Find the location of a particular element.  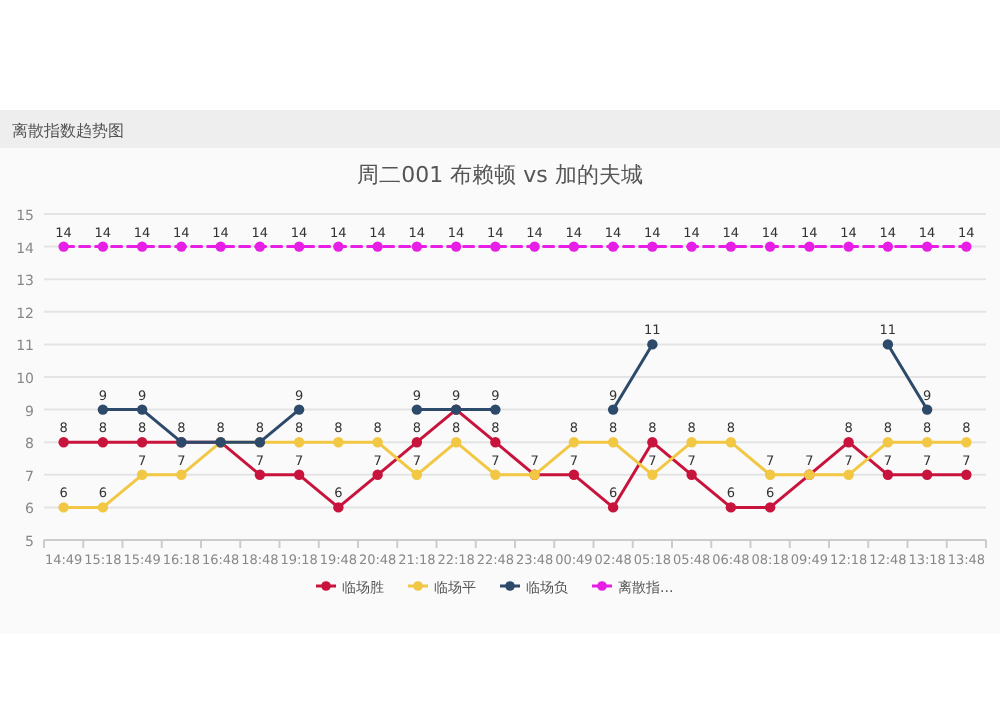

text: 离散指数趋势图 is located at coordinates (68, 131).